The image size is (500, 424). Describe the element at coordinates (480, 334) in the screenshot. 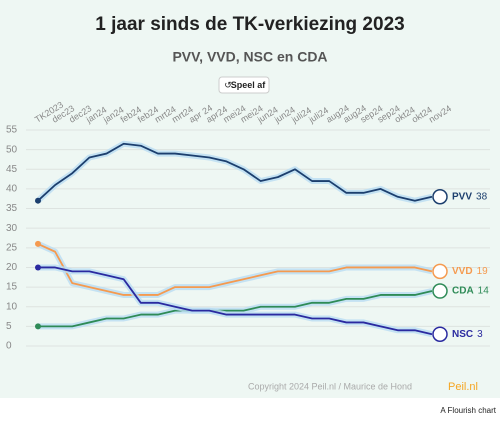

I see `value-label: 3` at that location.